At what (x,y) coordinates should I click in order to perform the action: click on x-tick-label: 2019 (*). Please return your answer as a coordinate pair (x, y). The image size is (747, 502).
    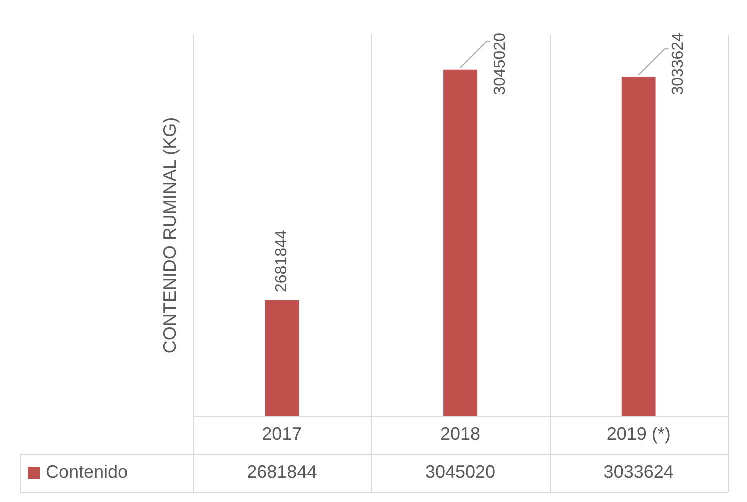
    Looking at the image, I should click on (638, 434).